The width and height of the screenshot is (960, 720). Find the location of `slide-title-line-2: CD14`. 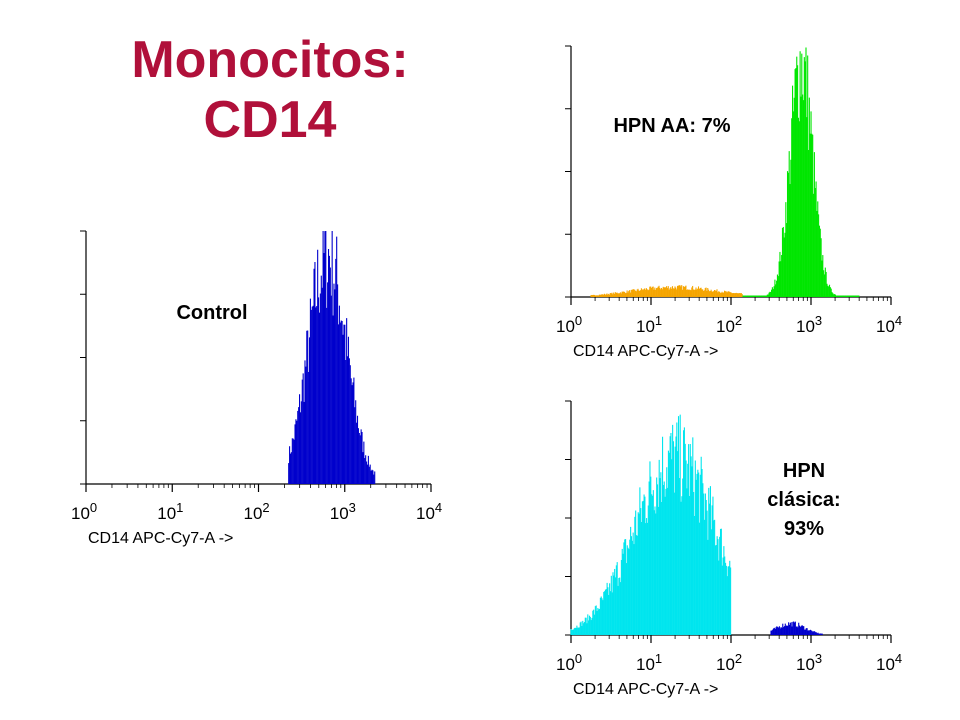

slide-title-line-2: CD14 is located at coordinates (270, 120).